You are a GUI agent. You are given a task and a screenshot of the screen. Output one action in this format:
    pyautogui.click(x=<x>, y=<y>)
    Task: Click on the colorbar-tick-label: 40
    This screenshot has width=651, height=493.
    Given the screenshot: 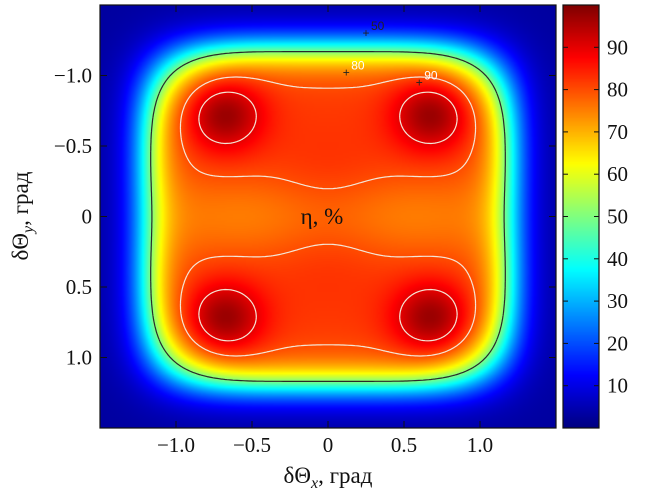 What is the action you would take?
    pyautogui.click(x=617, y=259)
    